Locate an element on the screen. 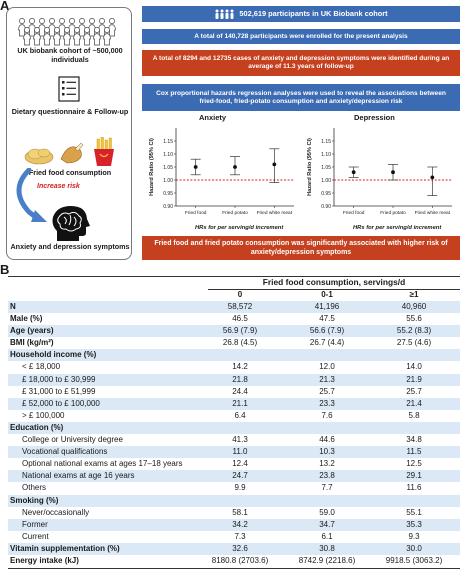 The width and height of the screenshot is (467, 577). table-cell: 55.6 is located at coordinates (414, 319).